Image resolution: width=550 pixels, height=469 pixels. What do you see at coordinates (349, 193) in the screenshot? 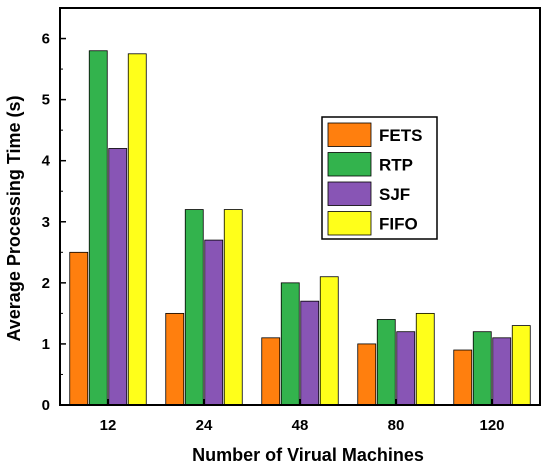
I see `legend-swatch-sjf` at bounding box center [349, 193].